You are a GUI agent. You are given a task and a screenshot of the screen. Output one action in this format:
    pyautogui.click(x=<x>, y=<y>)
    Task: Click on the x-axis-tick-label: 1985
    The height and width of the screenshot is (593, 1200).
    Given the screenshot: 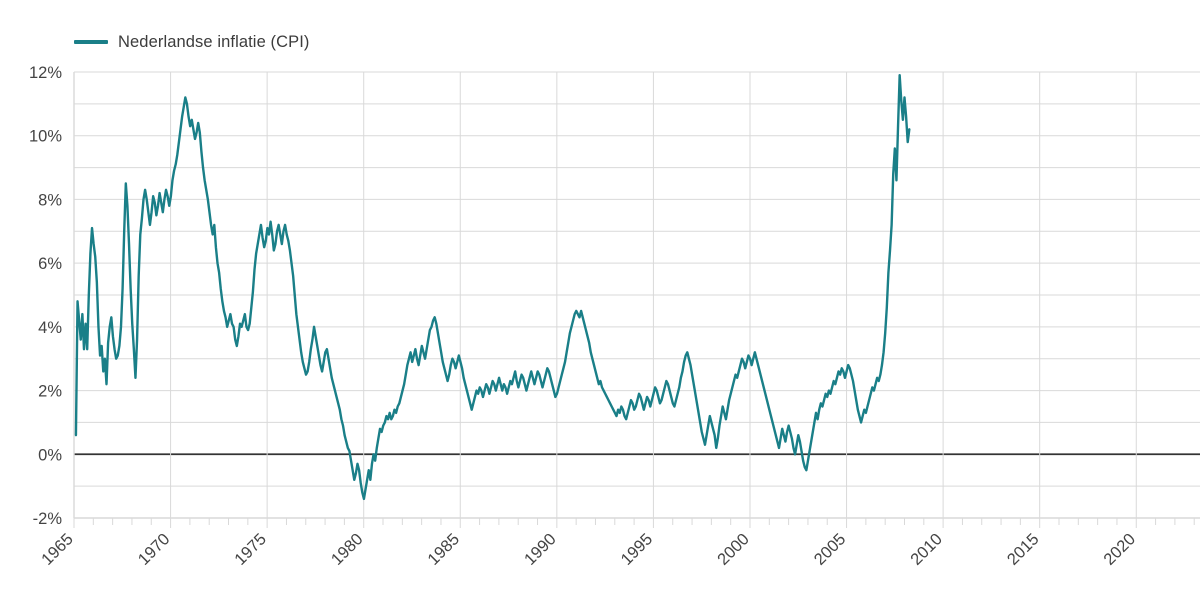 What is the action you would take?
    pyautogui.click(x=443, y=549)
    